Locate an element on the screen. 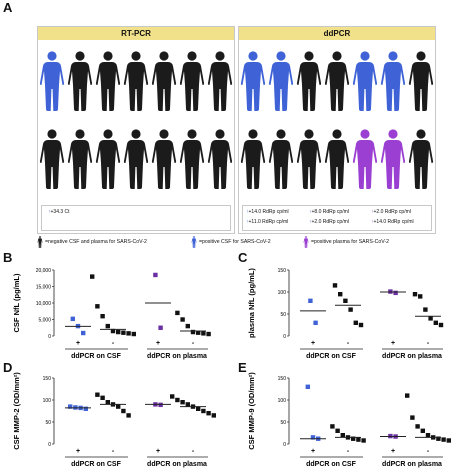 This screenshot has width=474, height=474. person-icon-csf is located at coordinates (194, 242).